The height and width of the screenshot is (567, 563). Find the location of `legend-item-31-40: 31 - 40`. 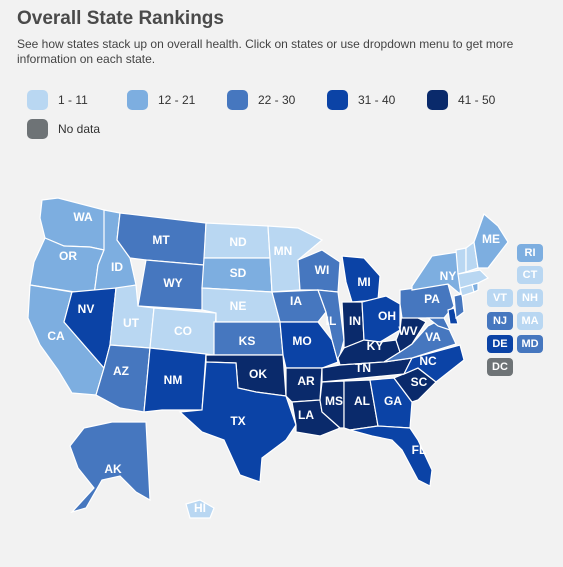

legend-item-31-40: 31 - 40 is located at coordinates (361, 100).